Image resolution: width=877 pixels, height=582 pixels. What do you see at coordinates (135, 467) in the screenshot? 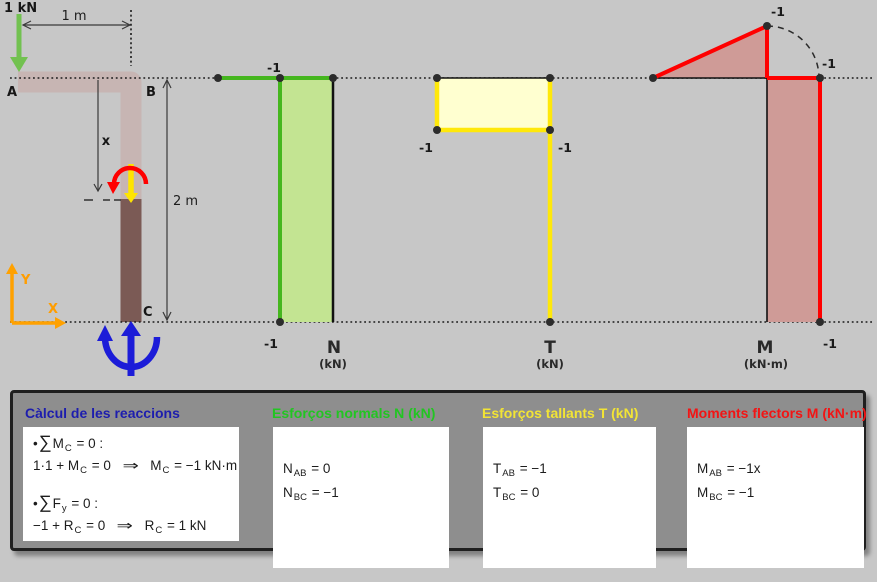
I see `formula-line: 1·1 + MC = 0 ⇒ MC = −1 kN·m` at bounding box center [135, 467].